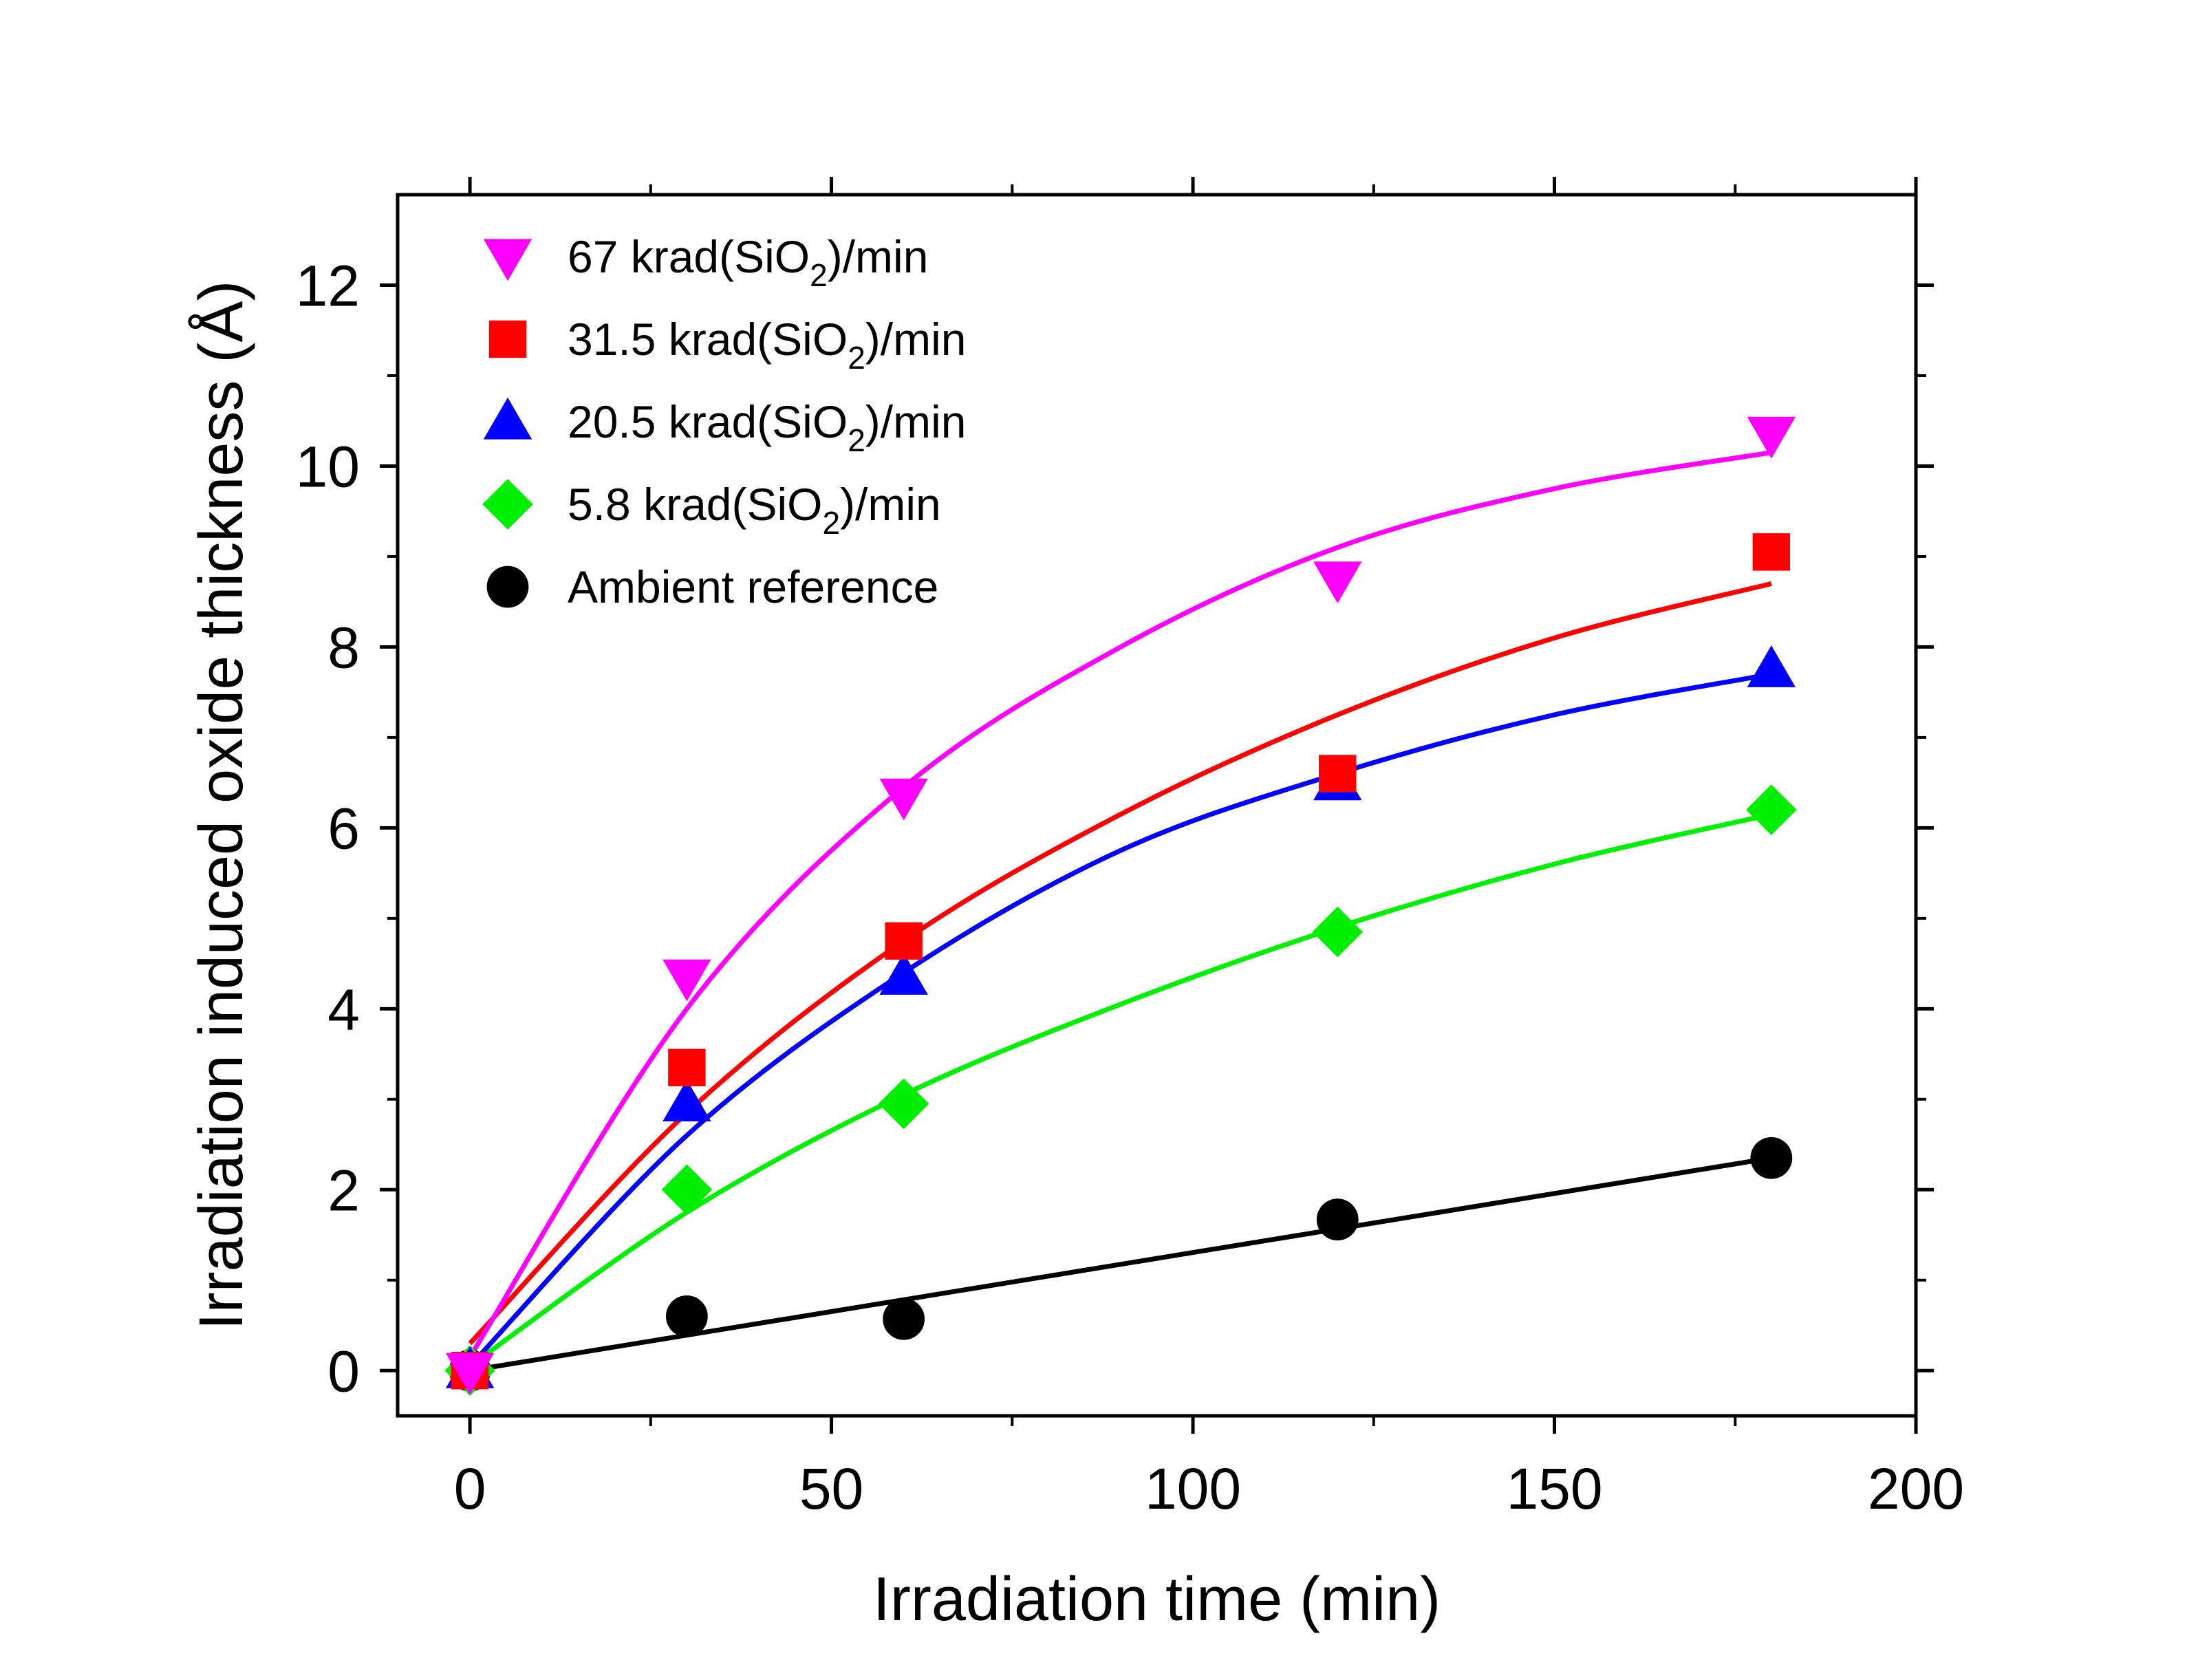 The height and width of the screenshot is (1680, 2198). What do you see at coordinates (222, 806) in the screenshot?
I see `y-axis-title: Irradiation induced oxide thickness (Å)` at bounding box center [222, 806].